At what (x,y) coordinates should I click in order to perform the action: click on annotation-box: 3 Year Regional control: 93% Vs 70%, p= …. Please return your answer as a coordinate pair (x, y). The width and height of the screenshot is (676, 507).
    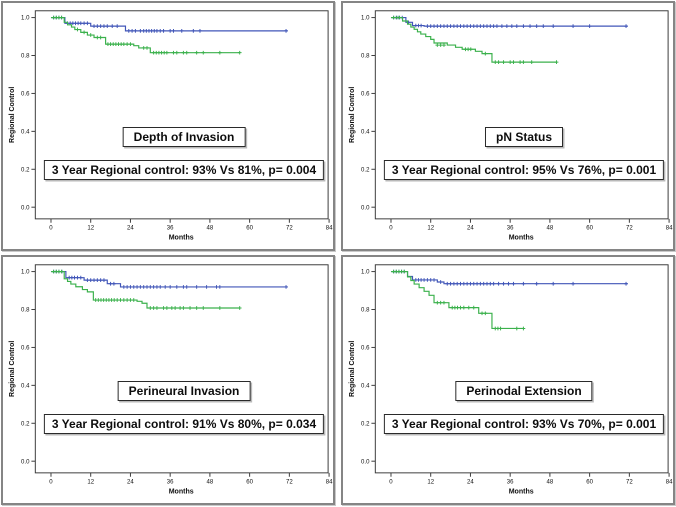
    Looking at the image, I should click on (524, 424).